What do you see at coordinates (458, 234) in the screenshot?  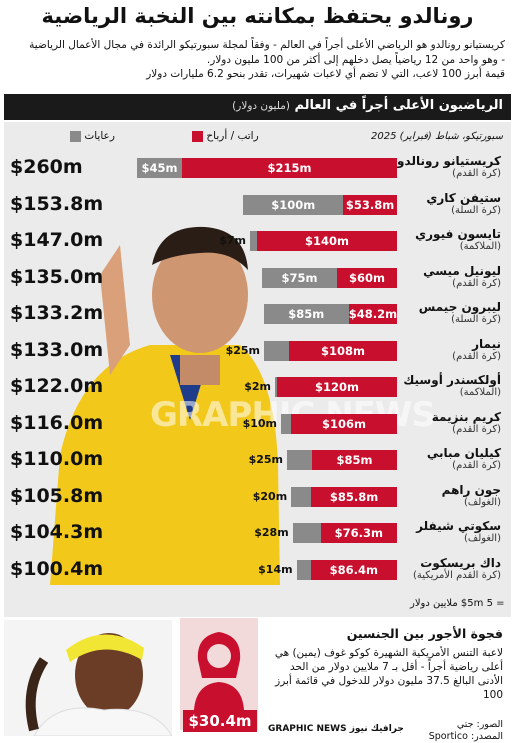 I see `athlete-name: تايسون فيوري` at bounding box center [458, 234].